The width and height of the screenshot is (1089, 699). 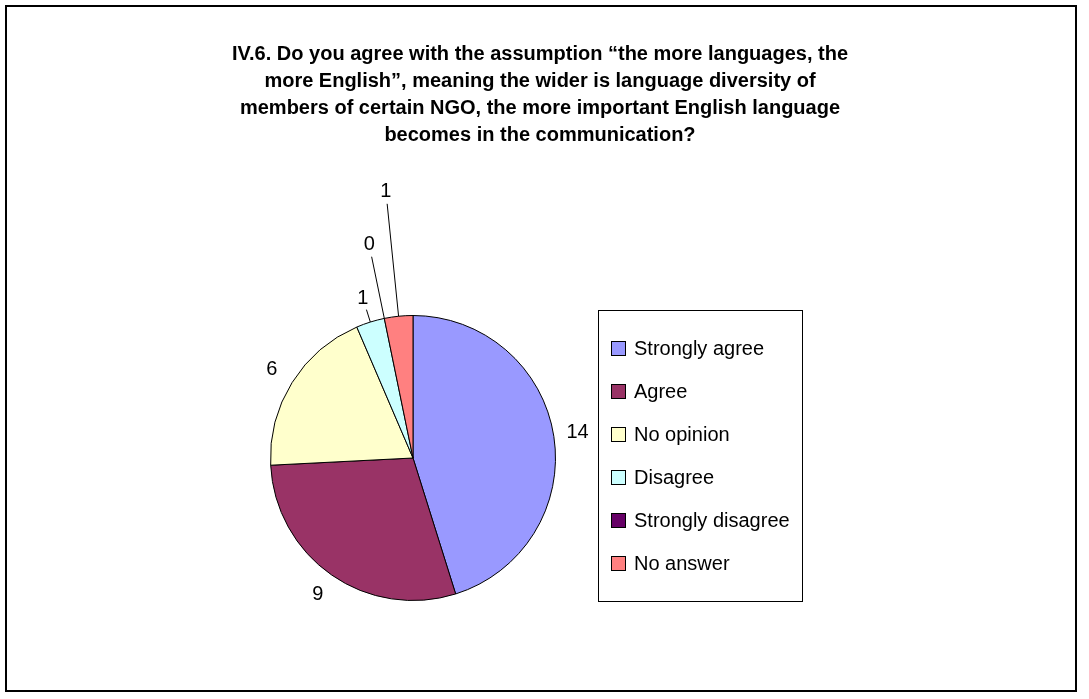 What do you see at coordinates (661, 391) in the screenshot?
I see `legend-label: Agree` at bounding box center [661, 391].